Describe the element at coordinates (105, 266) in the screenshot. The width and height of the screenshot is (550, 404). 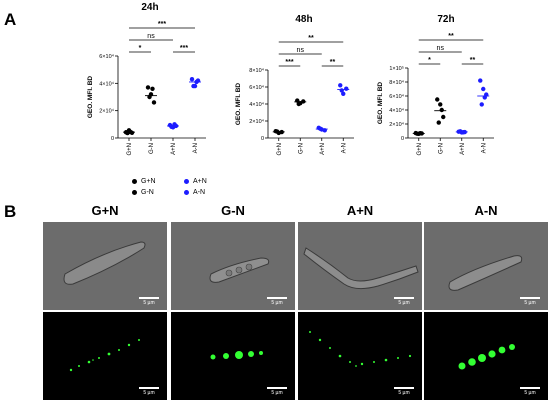
I see `brightfield-image-g-plus-n: 5 µm` at that location.